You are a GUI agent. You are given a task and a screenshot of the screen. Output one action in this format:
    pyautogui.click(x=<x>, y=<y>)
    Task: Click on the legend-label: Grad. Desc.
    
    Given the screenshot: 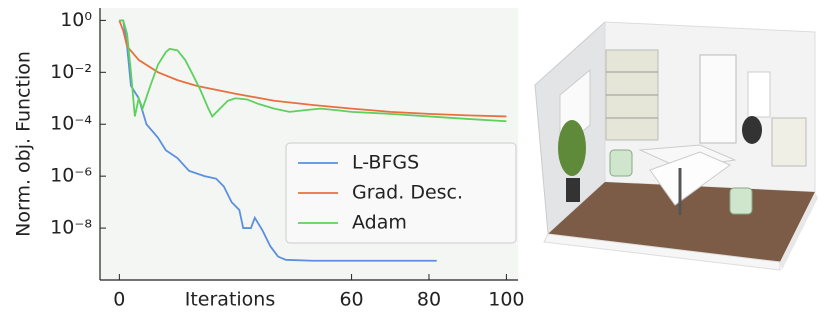 What is the action you would take?
    pyautogui.click(x=407, y=193)
    